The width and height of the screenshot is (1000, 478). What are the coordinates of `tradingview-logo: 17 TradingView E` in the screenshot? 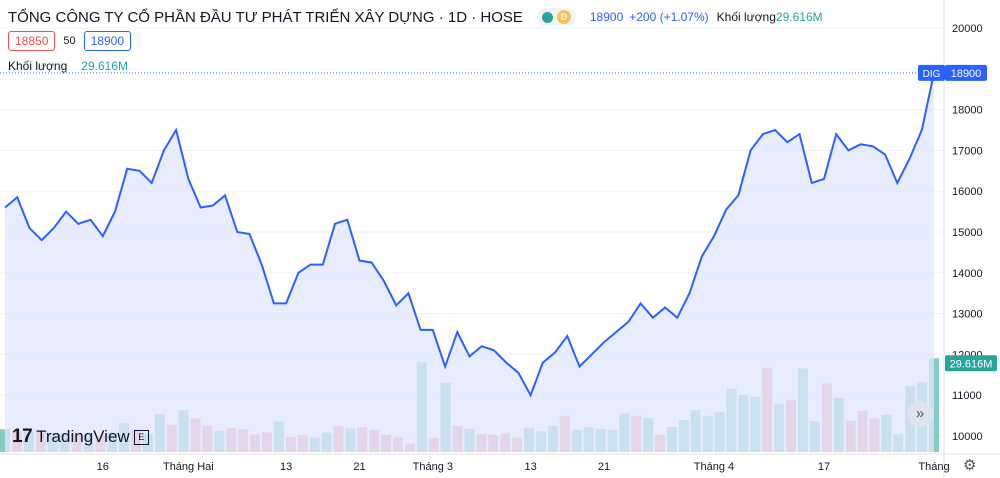 It's located at (80, 437).